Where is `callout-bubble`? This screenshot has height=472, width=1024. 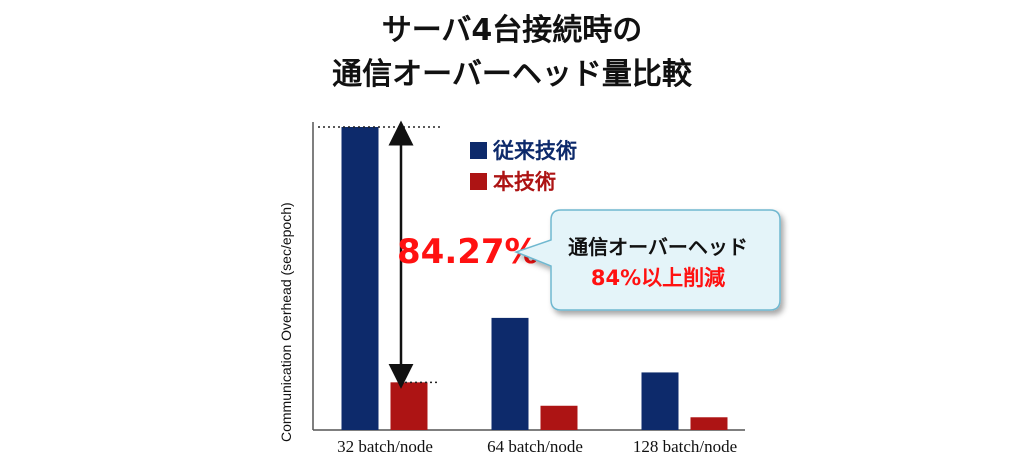
callout-bubble is located at coordinates (647, 260).